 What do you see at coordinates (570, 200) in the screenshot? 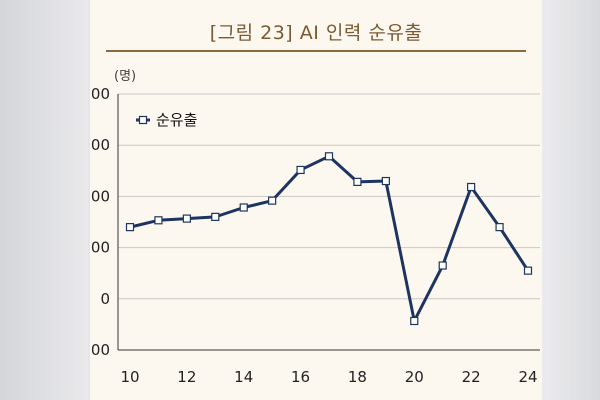
I see `background-right` at bounding box center [570, 200].